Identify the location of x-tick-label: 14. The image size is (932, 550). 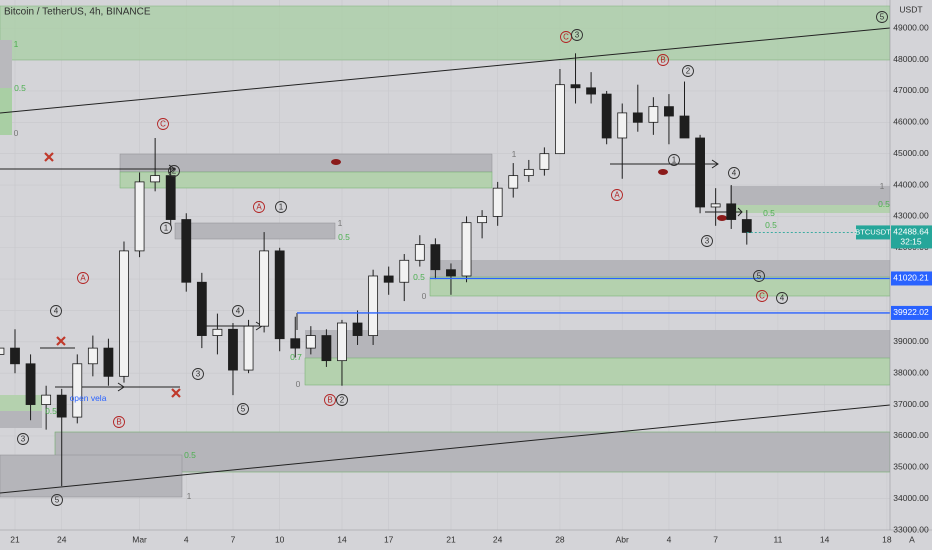
(342, 539).